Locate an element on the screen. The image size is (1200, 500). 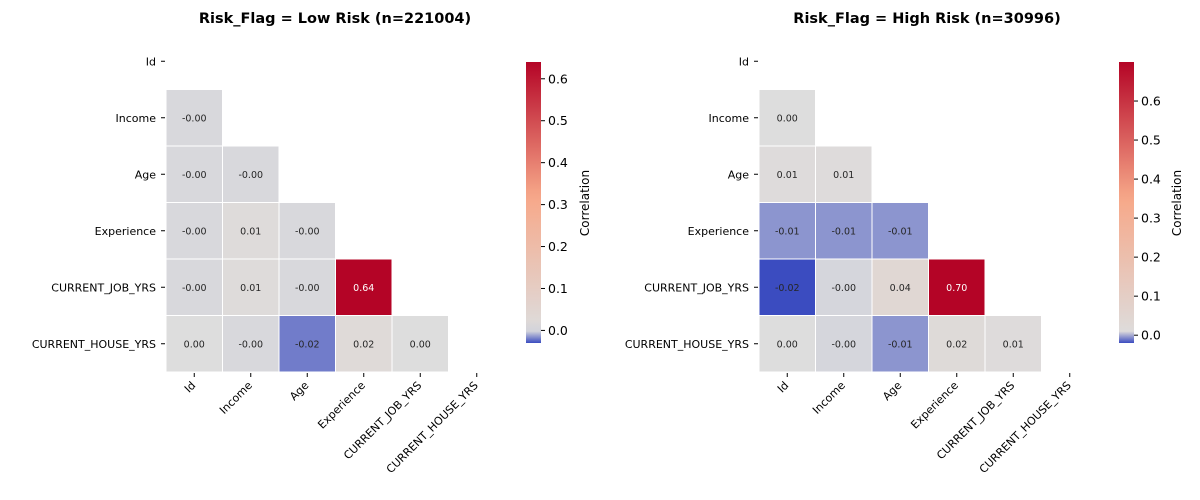
cell-value-label: 0.70 is located at coordinates (956, 288).